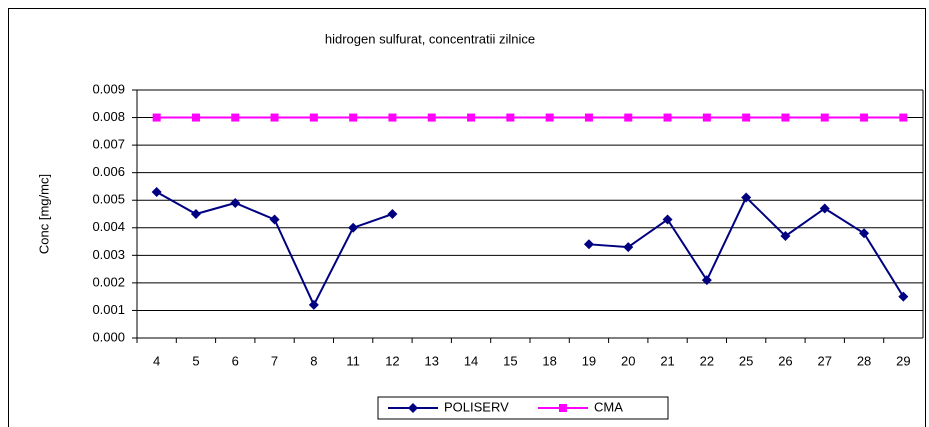 Image resolution: width=929 pixels, height=427 pixels. Describe the element at coordinates (746, 360) in the screenshot. I see `x-tick-label: 25` at that location.